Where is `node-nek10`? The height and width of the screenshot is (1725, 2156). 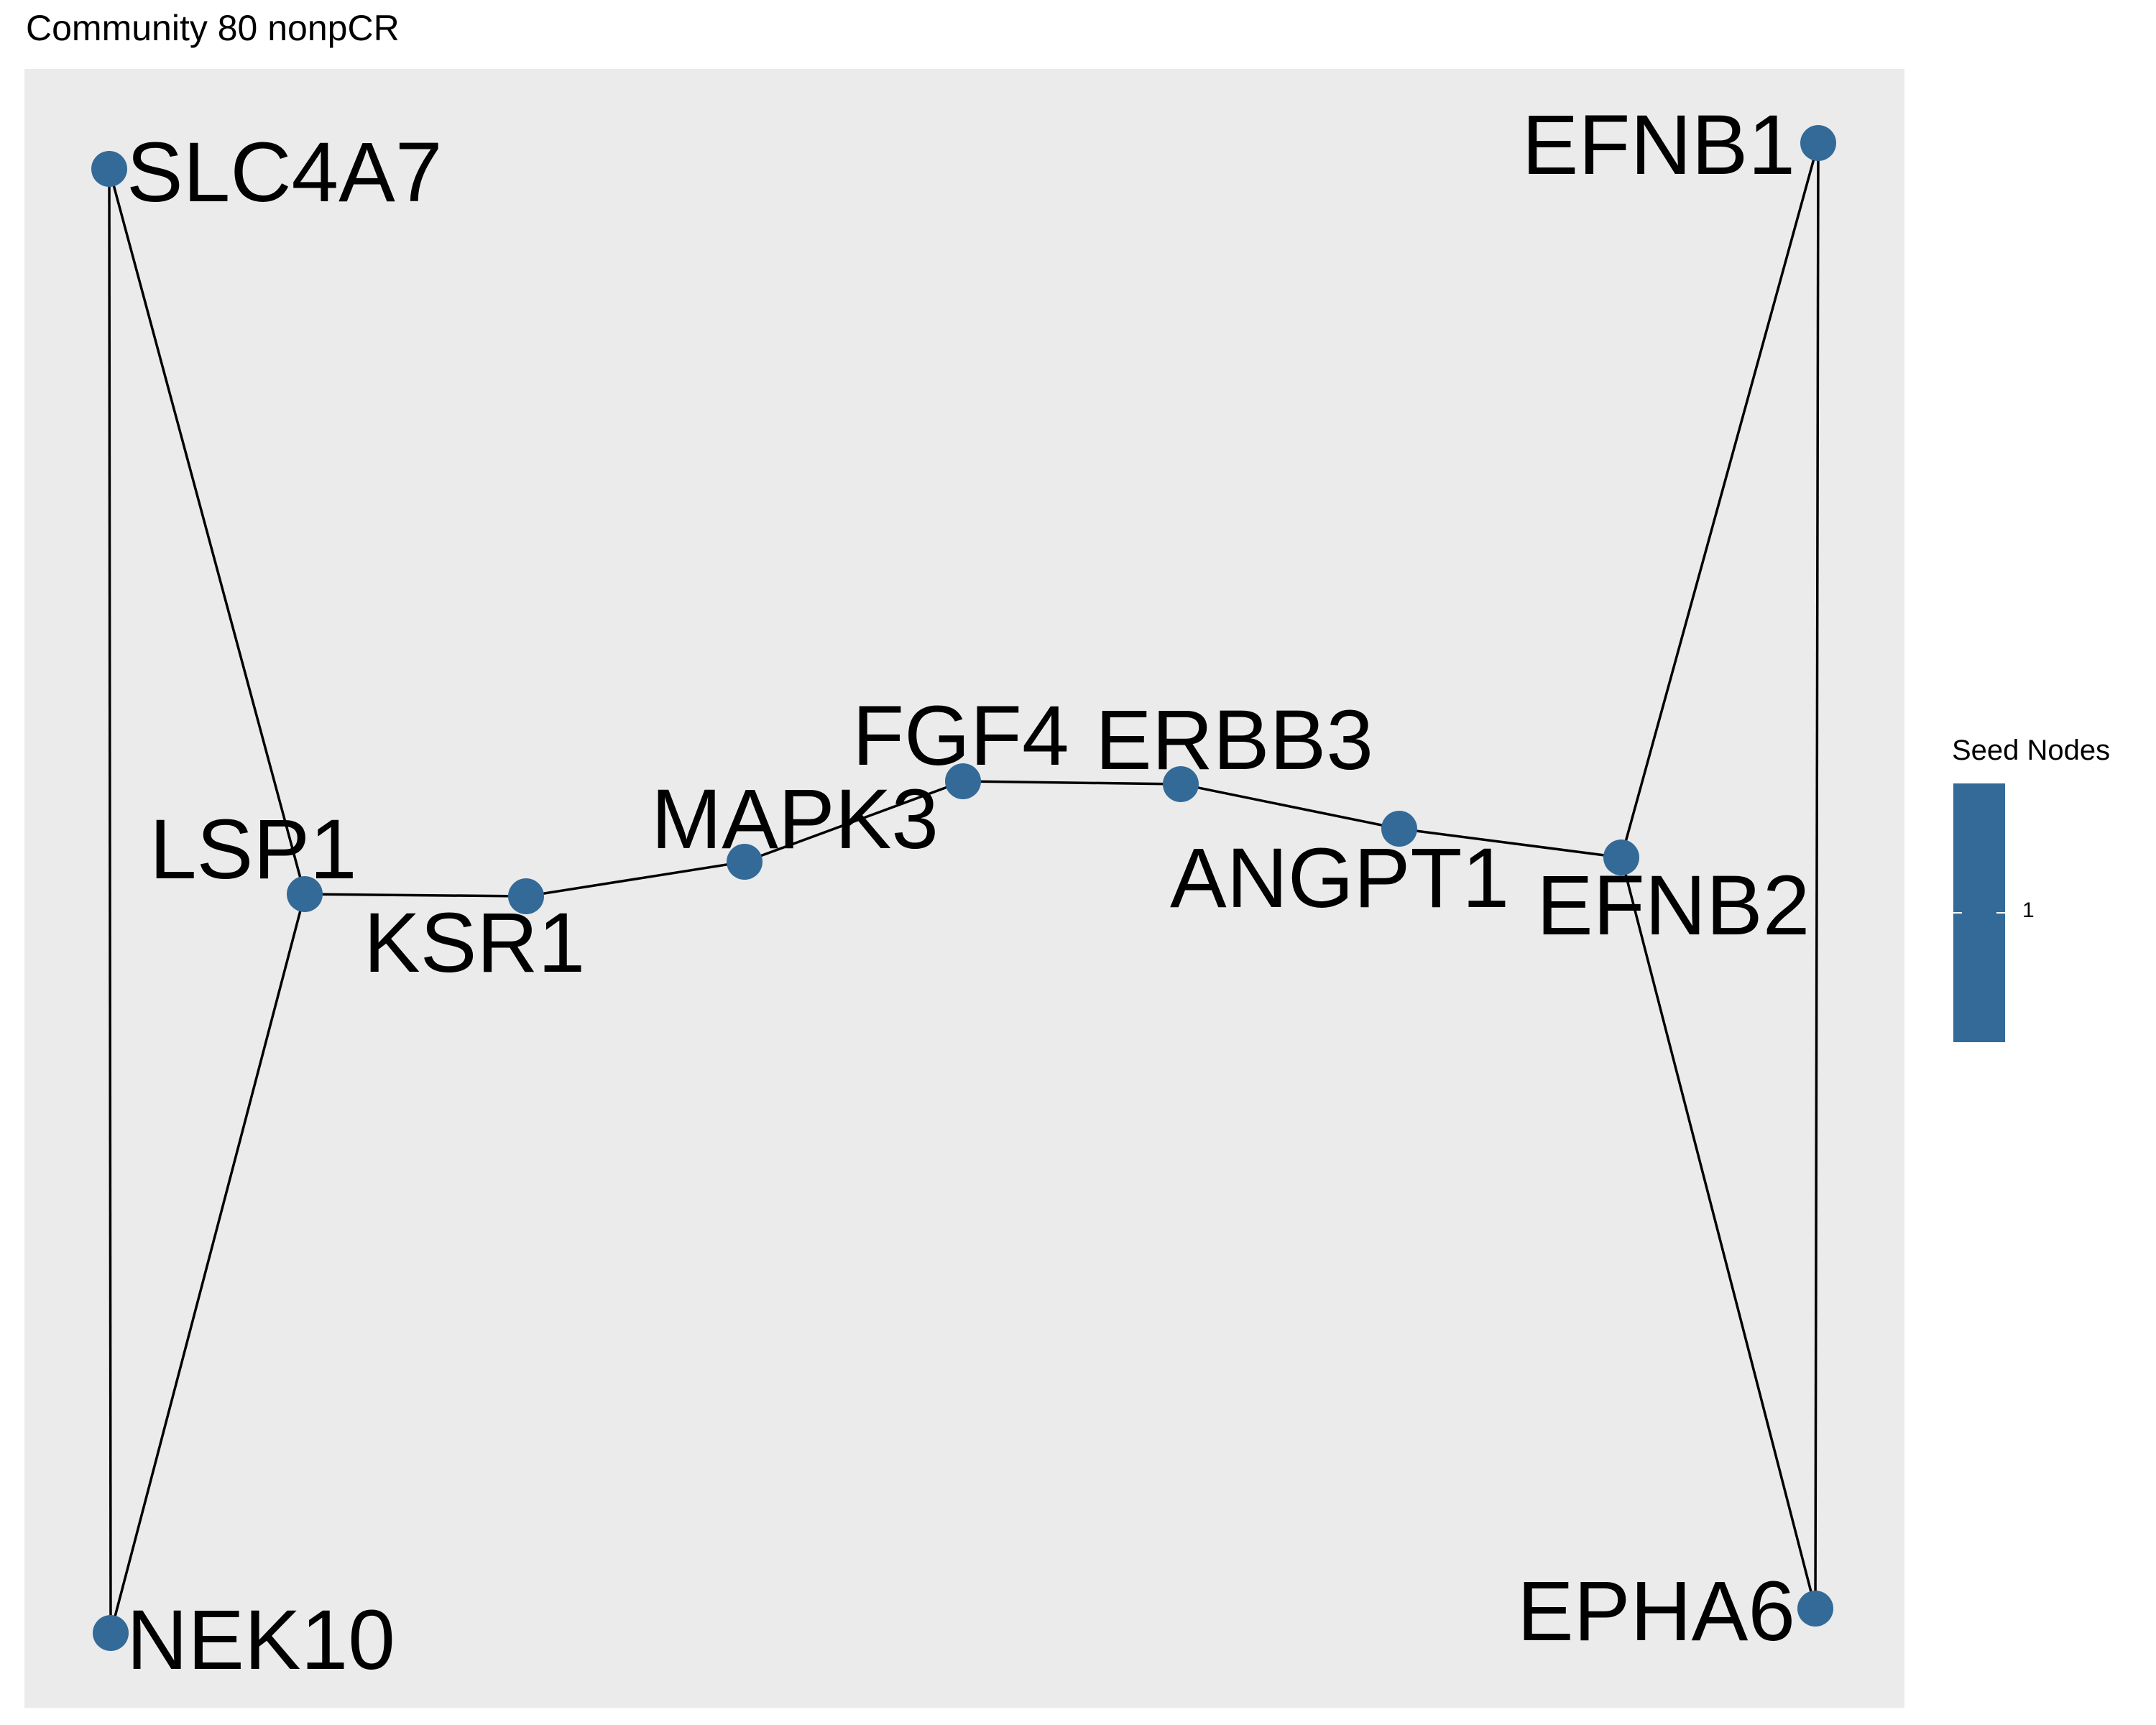 node-nek10 is located at coordinates (111, 1633).